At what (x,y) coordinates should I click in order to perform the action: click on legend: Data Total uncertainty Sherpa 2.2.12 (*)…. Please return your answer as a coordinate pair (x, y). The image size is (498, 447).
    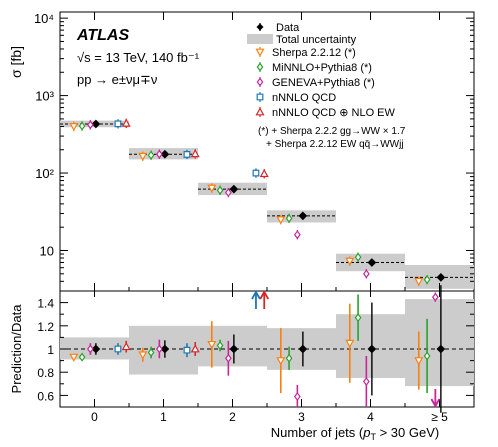
    Looking at the image, I should click on (326, 86).